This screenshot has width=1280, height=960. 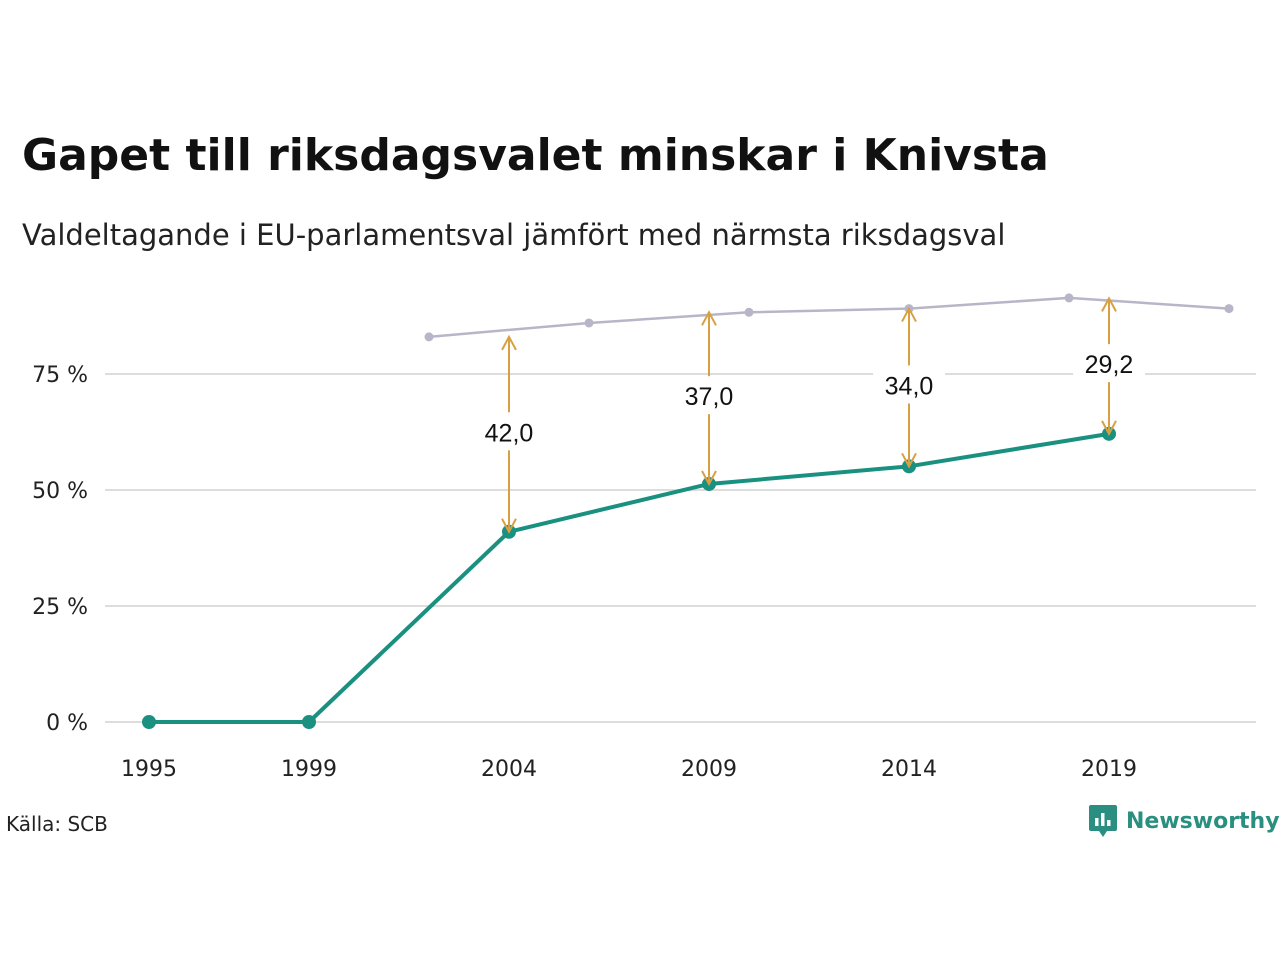 I want to click on brand-logo: Newsworthy, so click(x=1184, y=821).